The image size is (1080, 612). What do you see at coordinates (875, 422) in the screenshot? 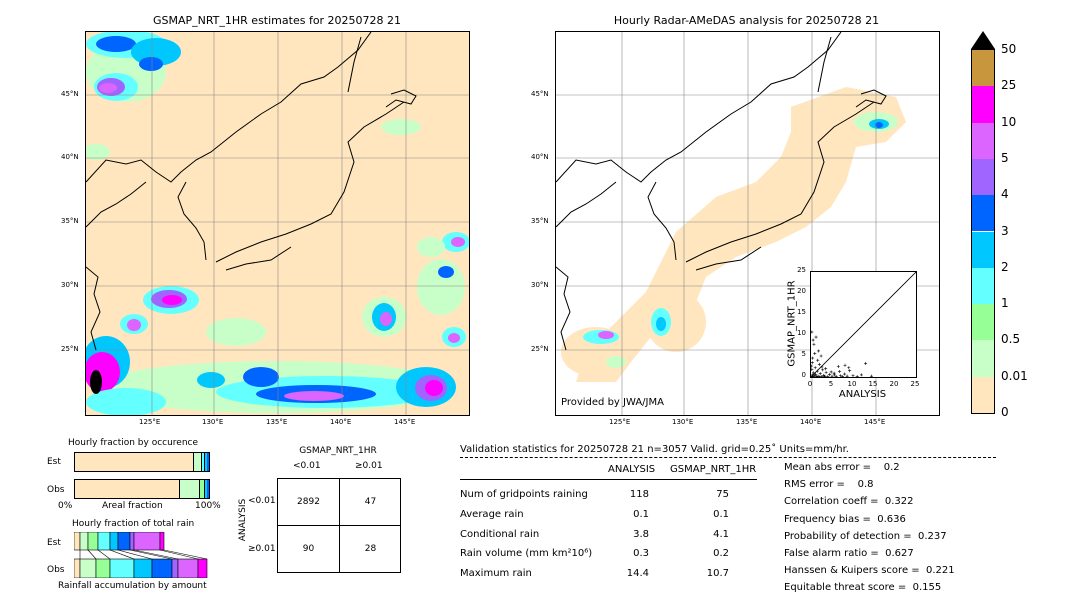
I see `right-lon-label: 145°E` at bounding box center [875, 422].